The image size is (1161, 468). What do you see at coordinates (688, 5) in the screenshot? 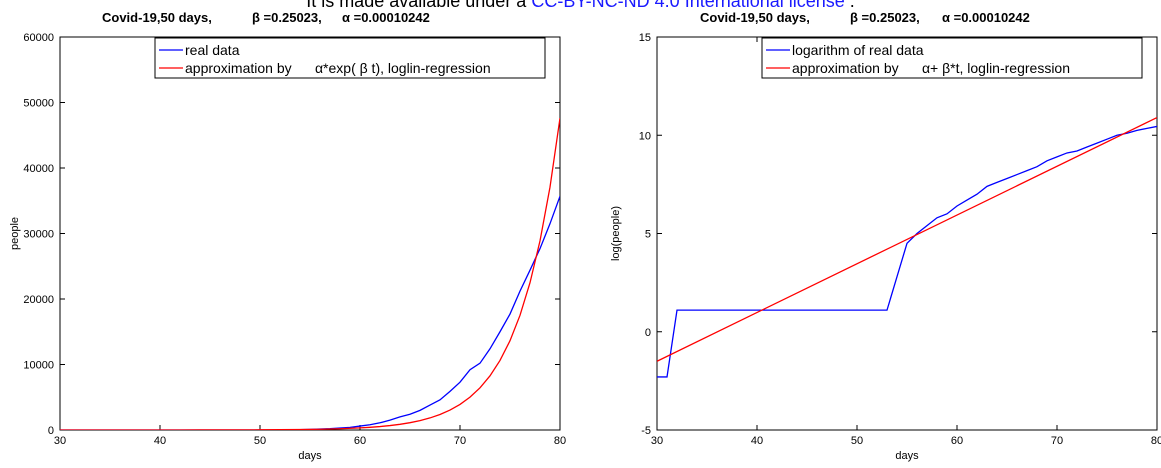
I see `license-link: CC-BY-NC-ND 4.0 International license` at bounding box center [688, 5].